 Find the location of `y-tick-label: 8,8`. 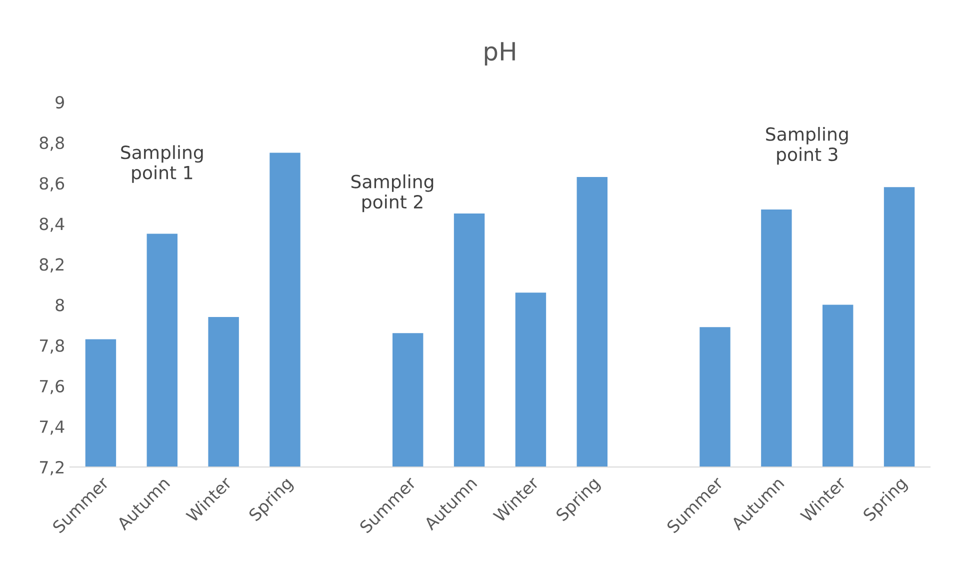

y-tick-label: 8,8 is located at coordinates (52, 143).